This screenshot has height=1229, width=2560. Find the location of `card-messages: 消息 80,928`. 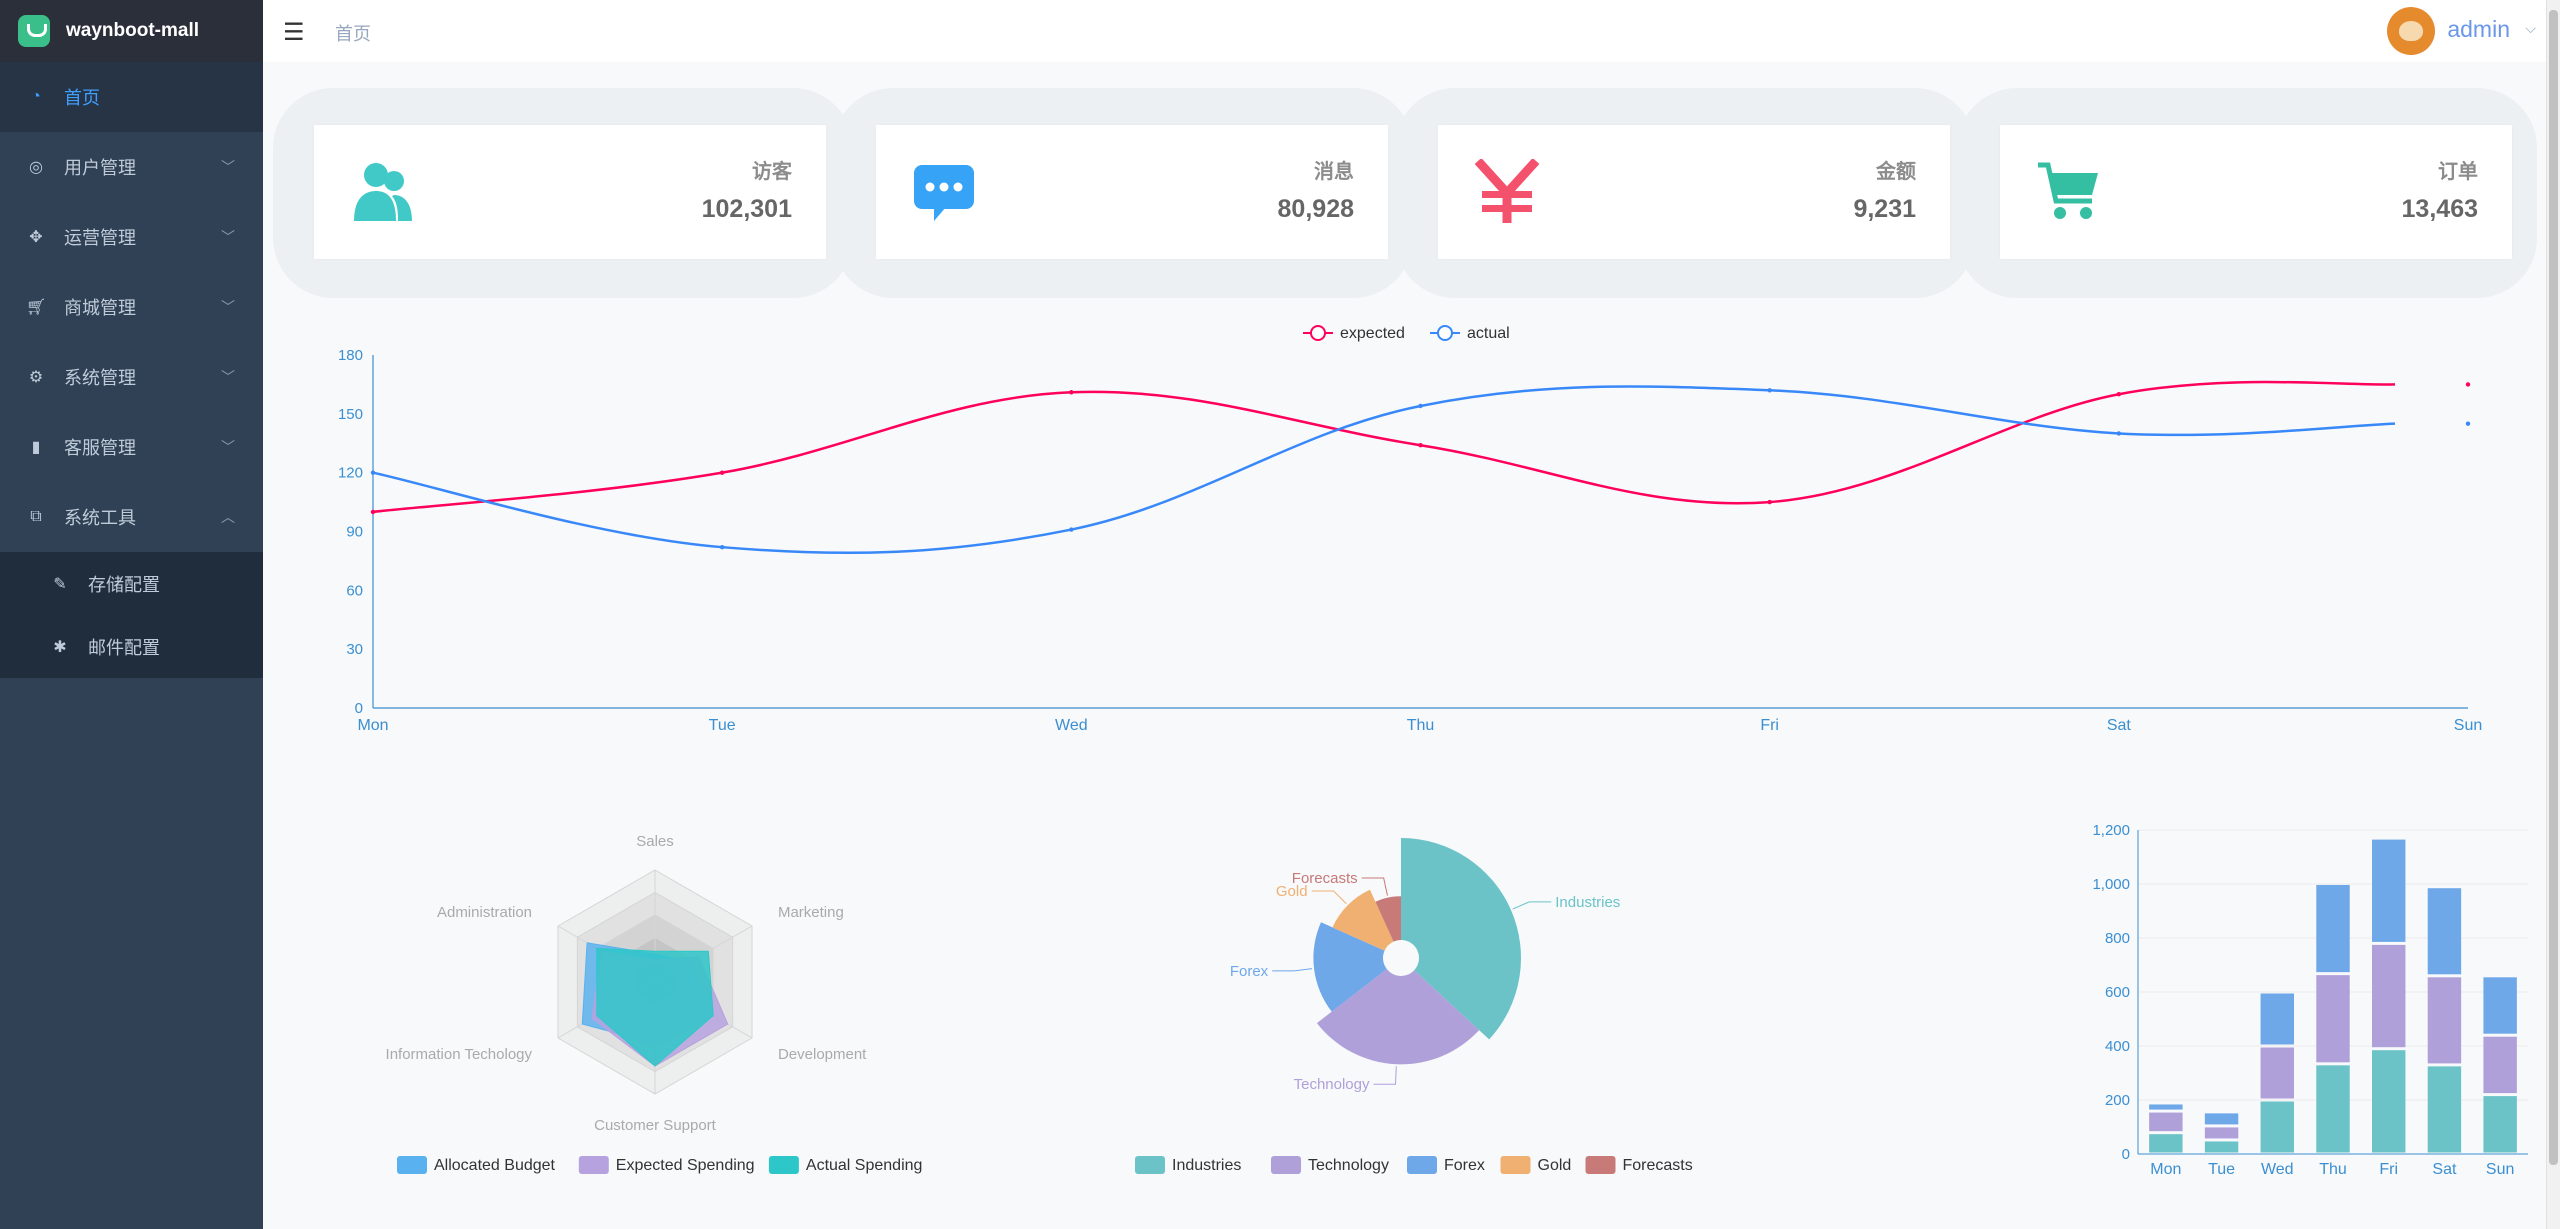

card-messages: 消息 80,928 is located at coordinates (1132, 192).